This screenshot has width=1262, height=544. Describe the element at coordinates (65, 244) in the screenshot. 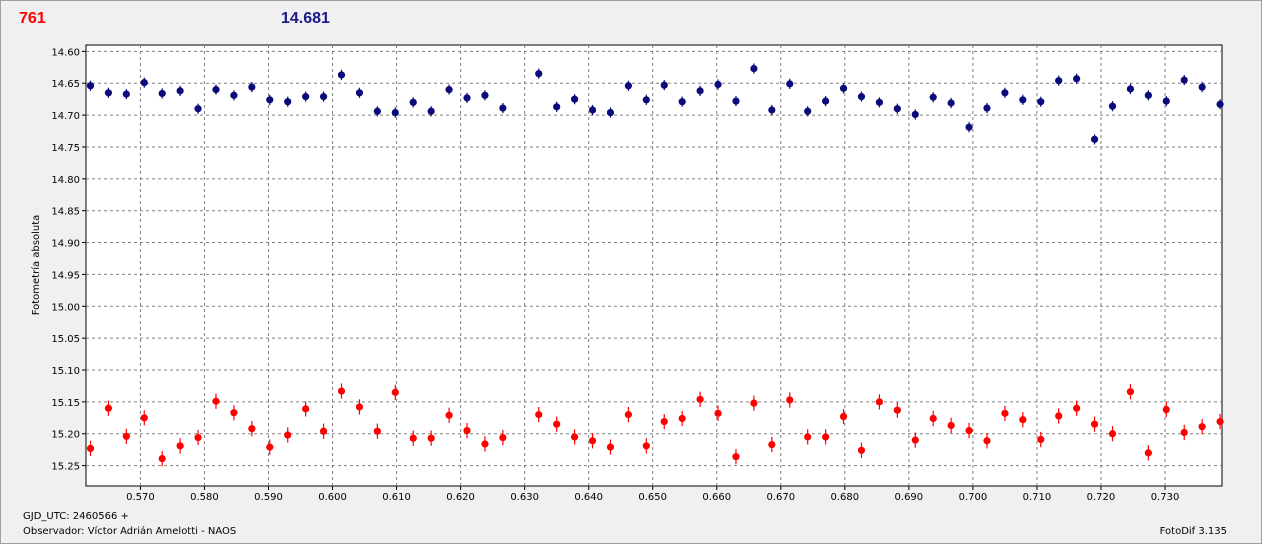

I see `y-tick-label: 14.90` at that location.